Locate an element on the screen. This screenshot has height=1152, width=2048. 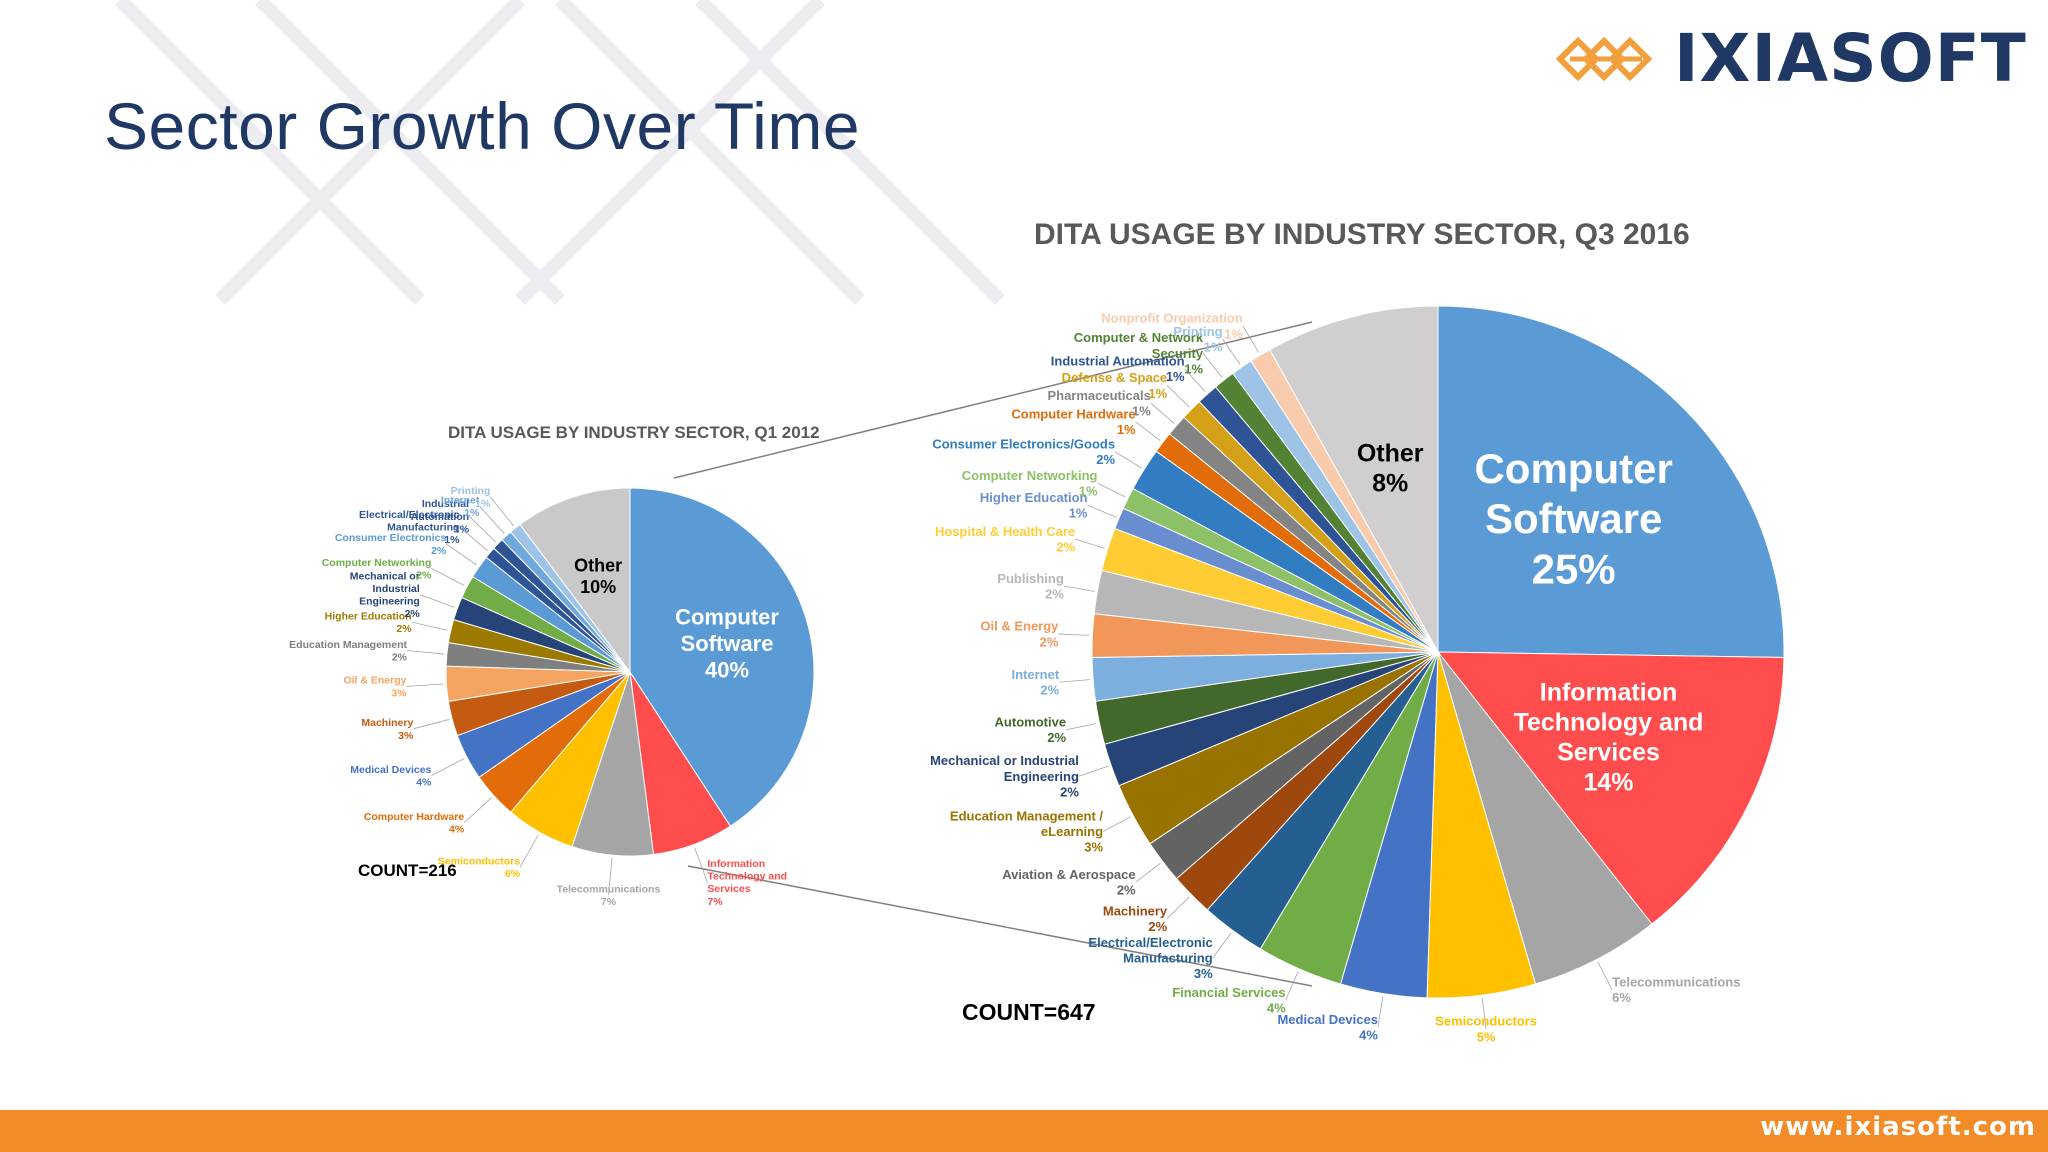
slice-label-other: Other 8% is located at coordinates (1390, 469).